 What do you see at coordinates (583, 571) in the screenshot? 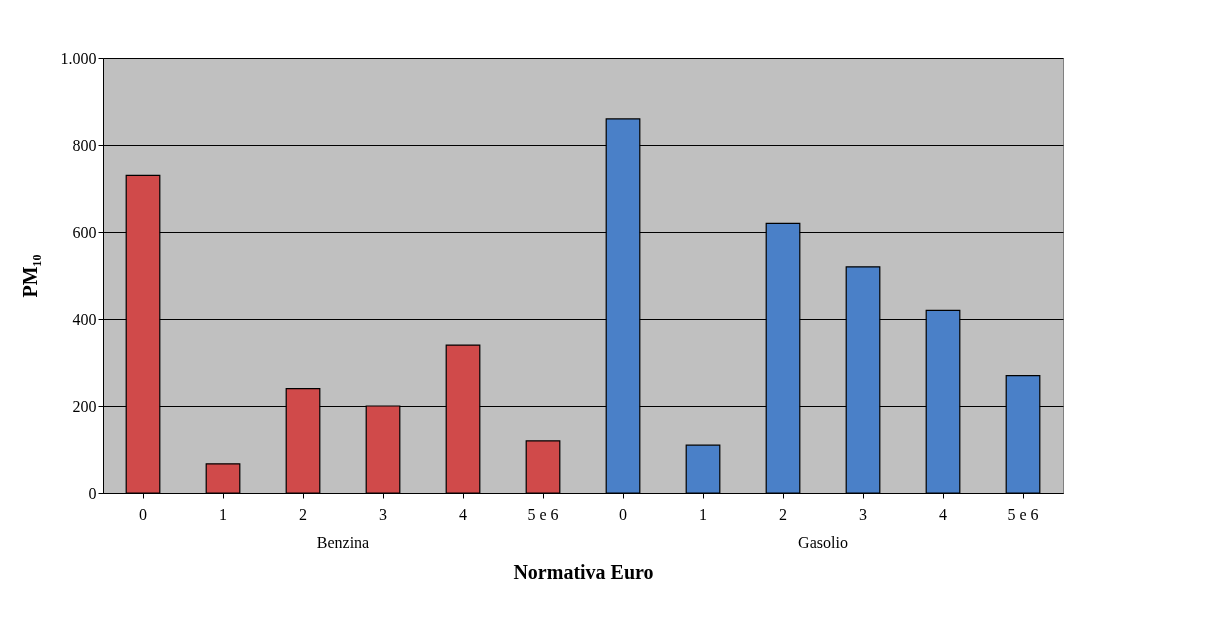
I see `x-axis-title: Normativa Euro` at bounding box center [583, 571].